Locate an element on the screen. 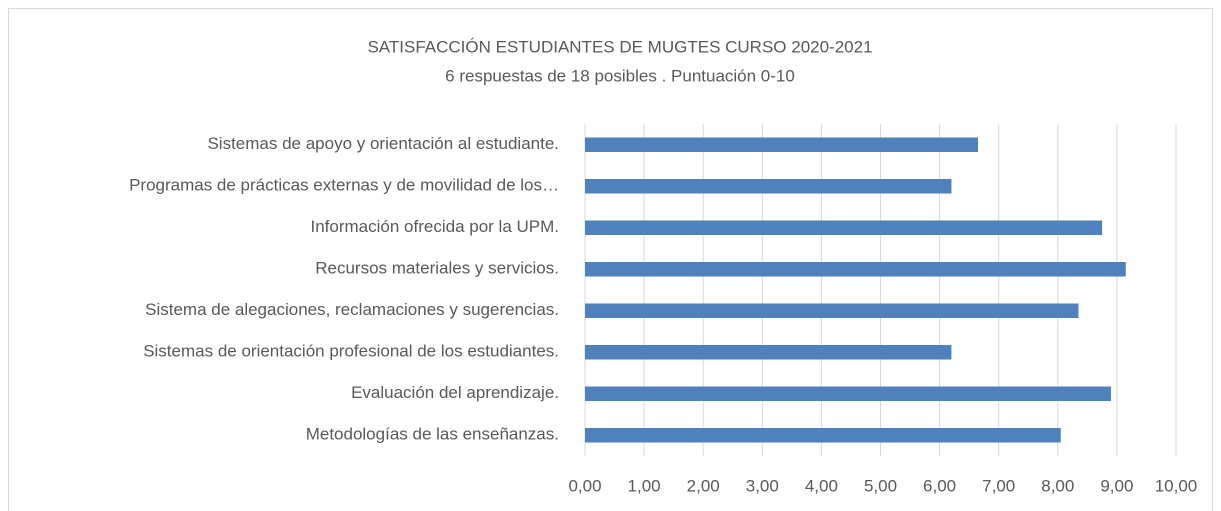  y-tick-label: Recursos materiales y servicios. is located at coordinates (437, 268).